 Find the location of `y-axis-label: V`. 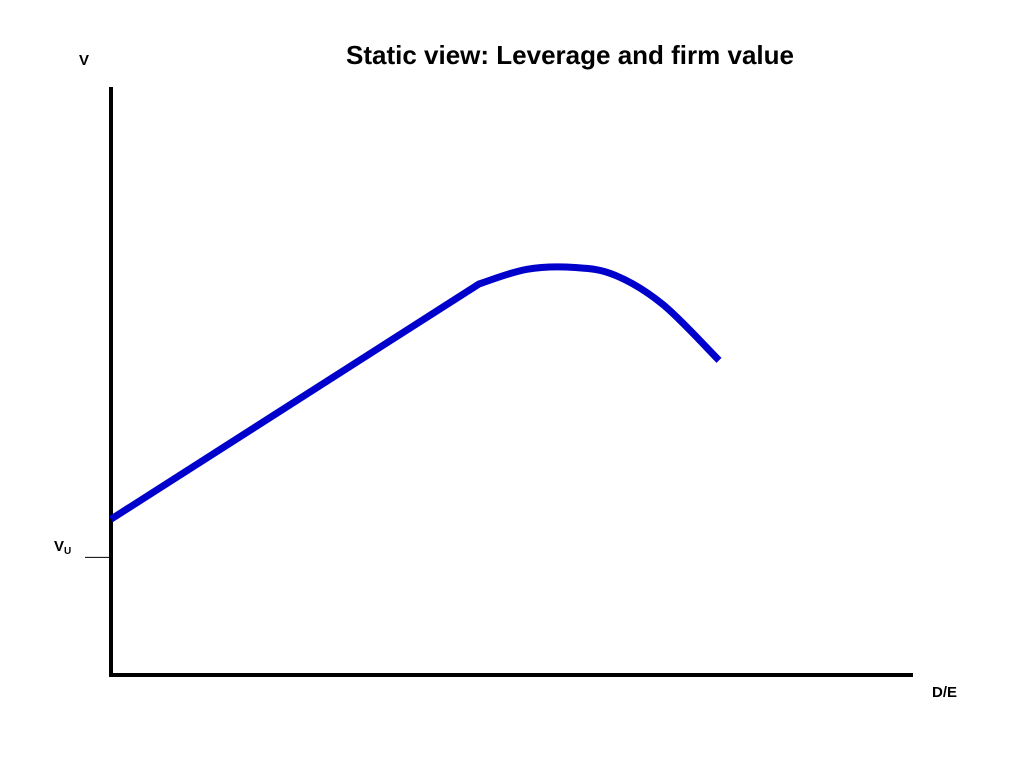

y-axis-label: V is located at coordinates (84, 60).